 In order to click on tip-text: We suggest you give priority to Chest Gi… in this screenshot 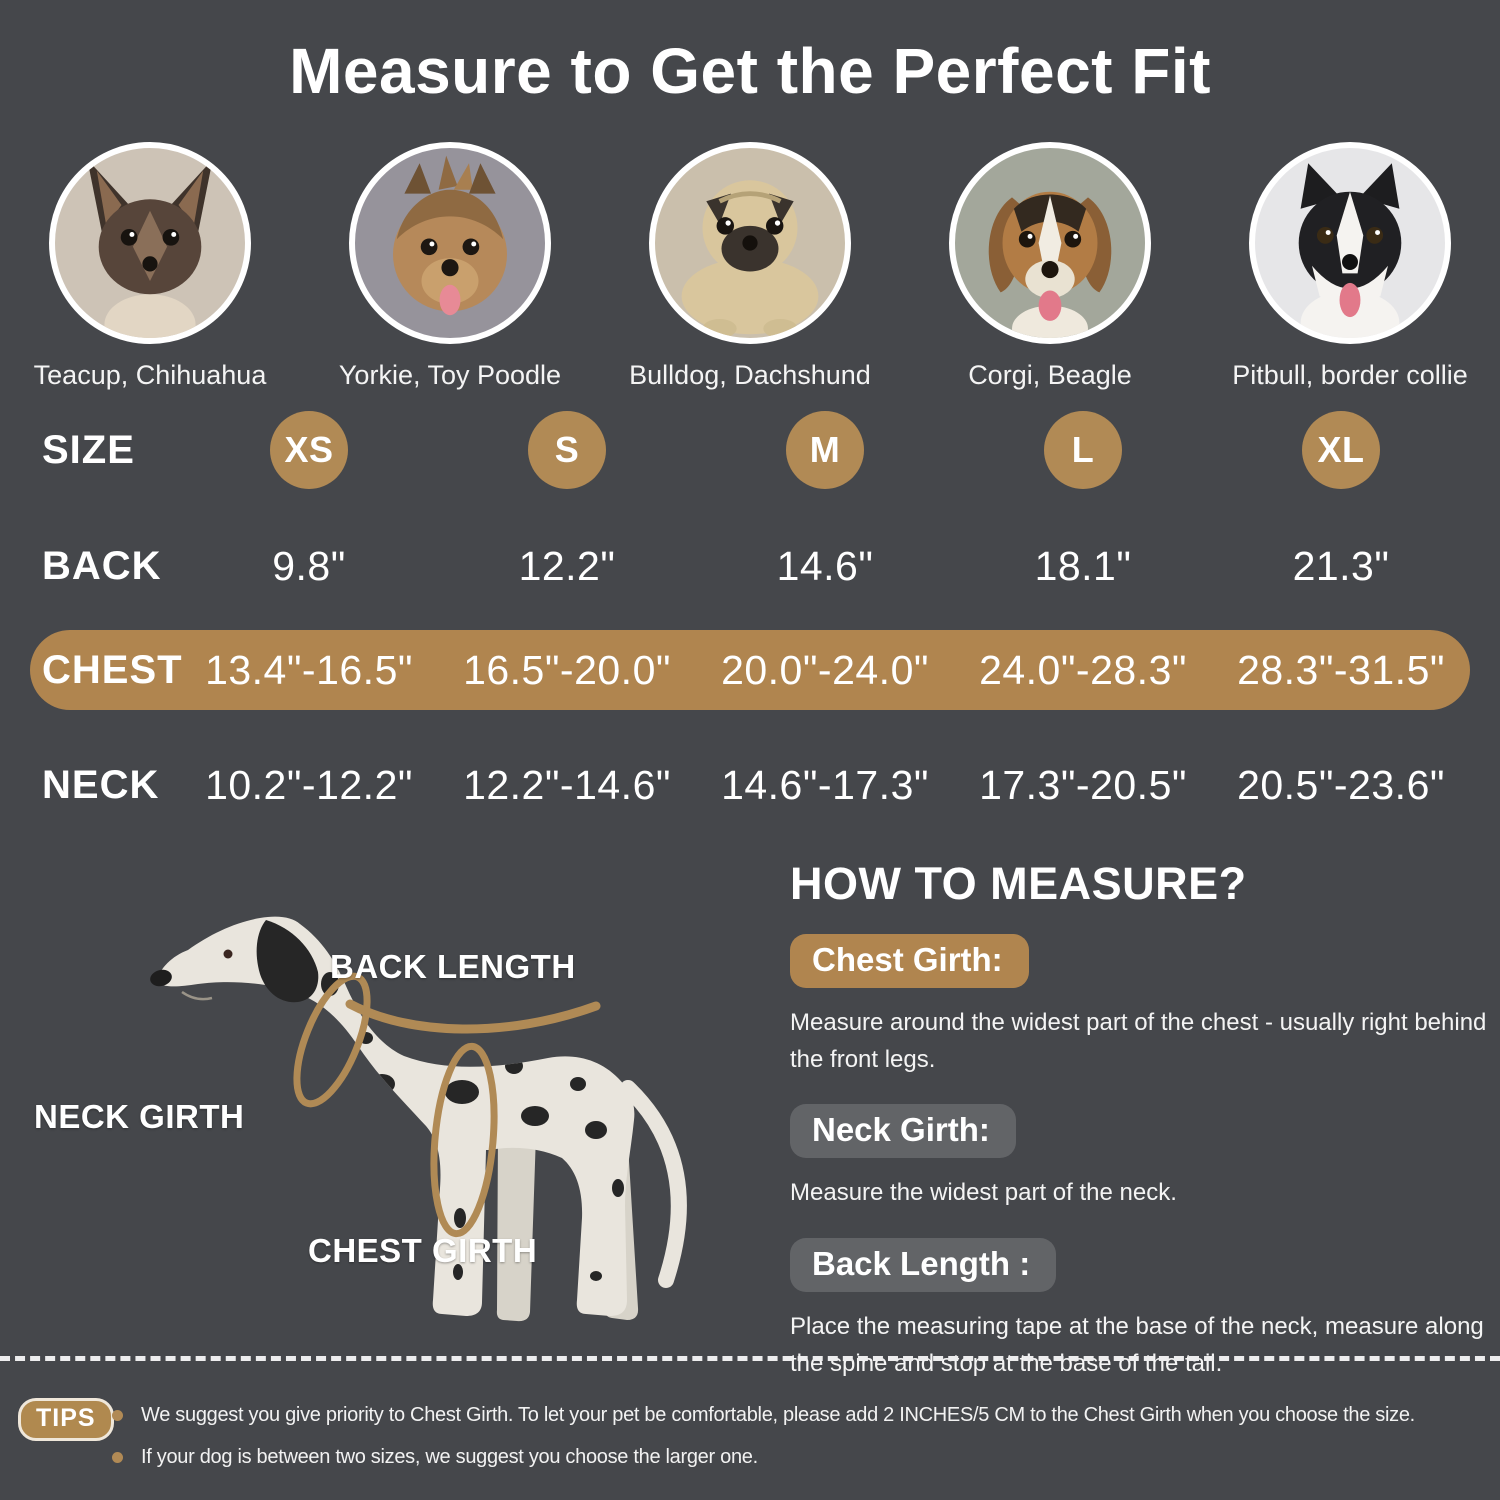, I will do `click(778, 1415)`.